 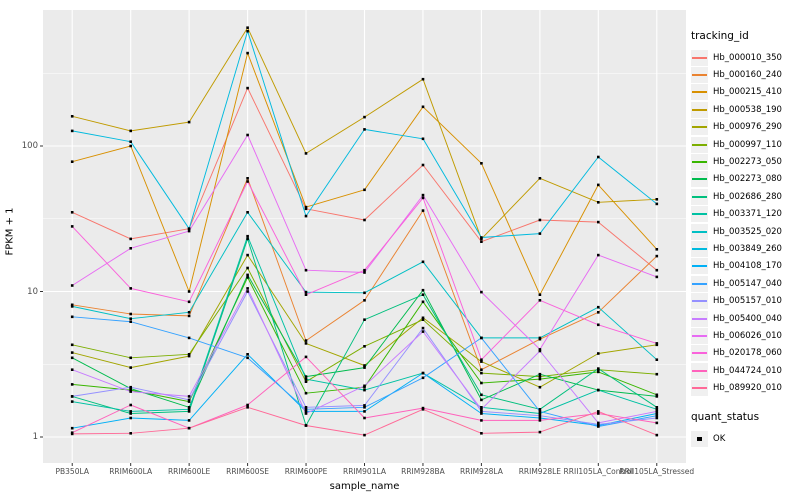 I want to click on legend-entry: Hb_000538_190, so click(x=745, y=109).